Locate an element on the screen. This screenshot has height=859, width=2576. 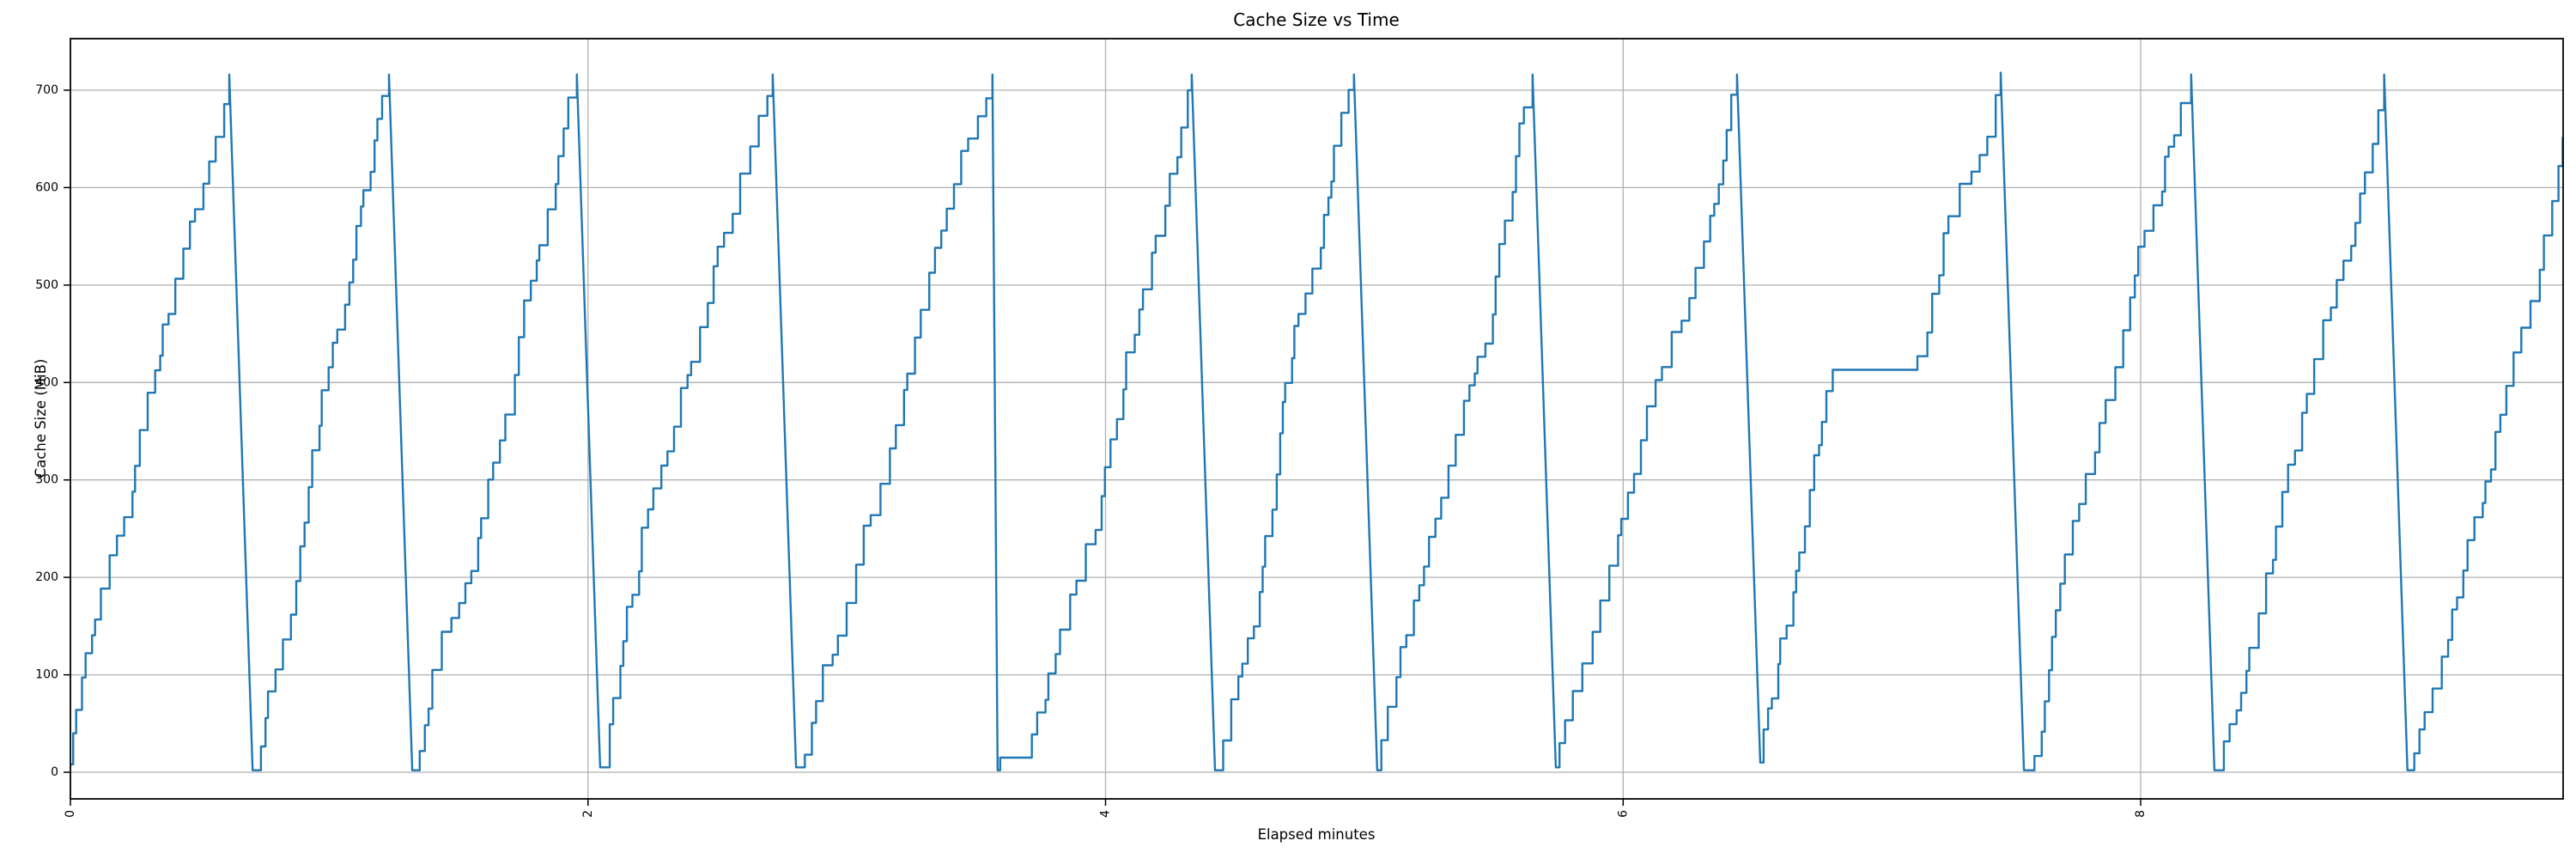
x-tick-label: 2 is located at coordinates (588, 814).